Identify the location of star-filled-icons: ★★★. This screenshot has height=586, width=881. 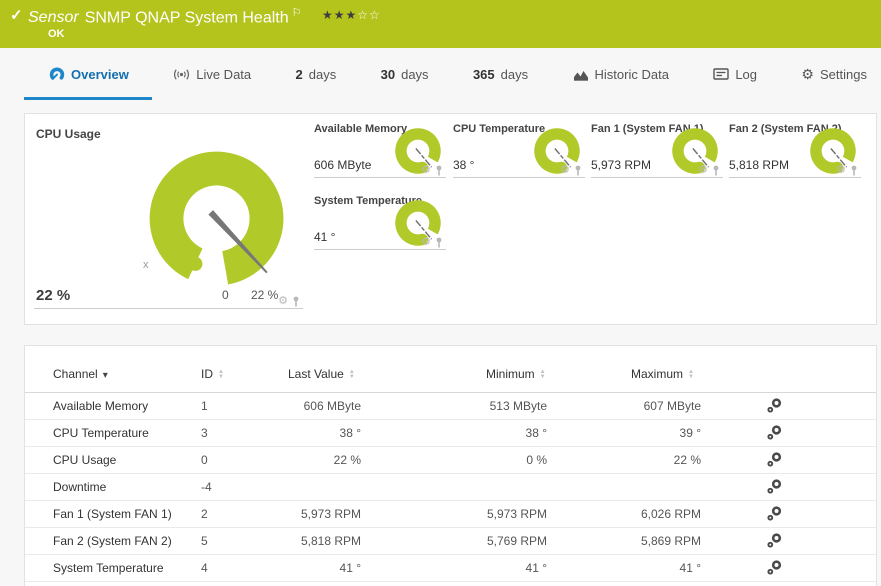
(339, 15).